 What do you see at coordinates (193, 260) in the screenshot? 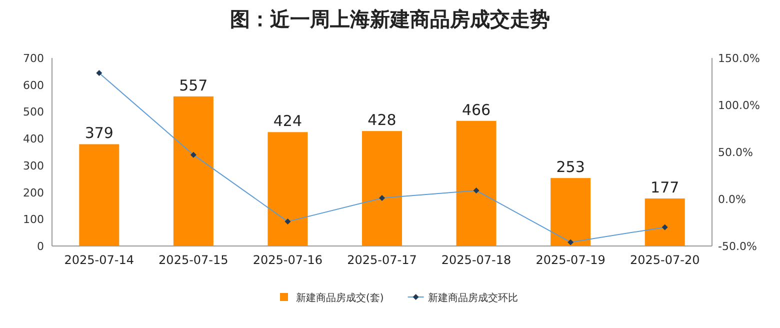
I see `x-tick-label: 2025-07-15` at bounding box center [193, 260].